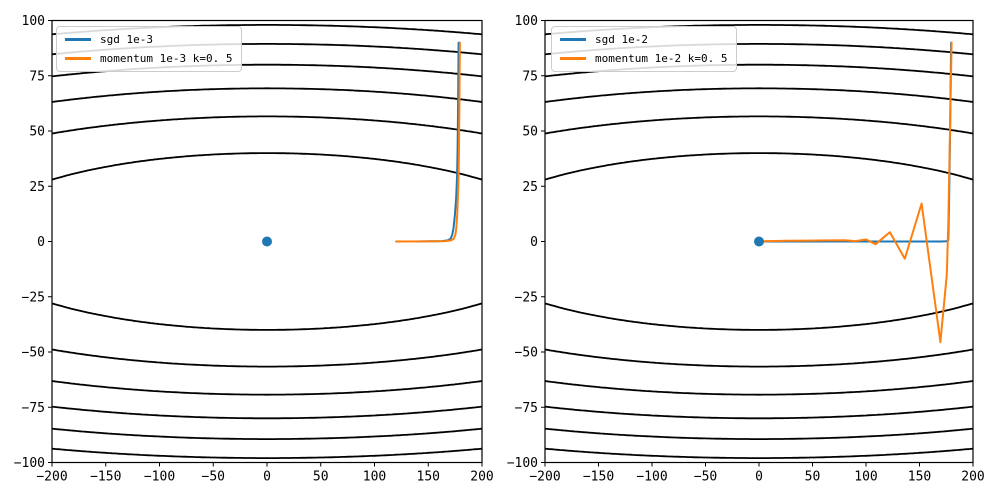 This screenshot has height=500, width=1000. I want to click on trajectory-momentum-1e-2-k-0.-5, so click(856, 192).